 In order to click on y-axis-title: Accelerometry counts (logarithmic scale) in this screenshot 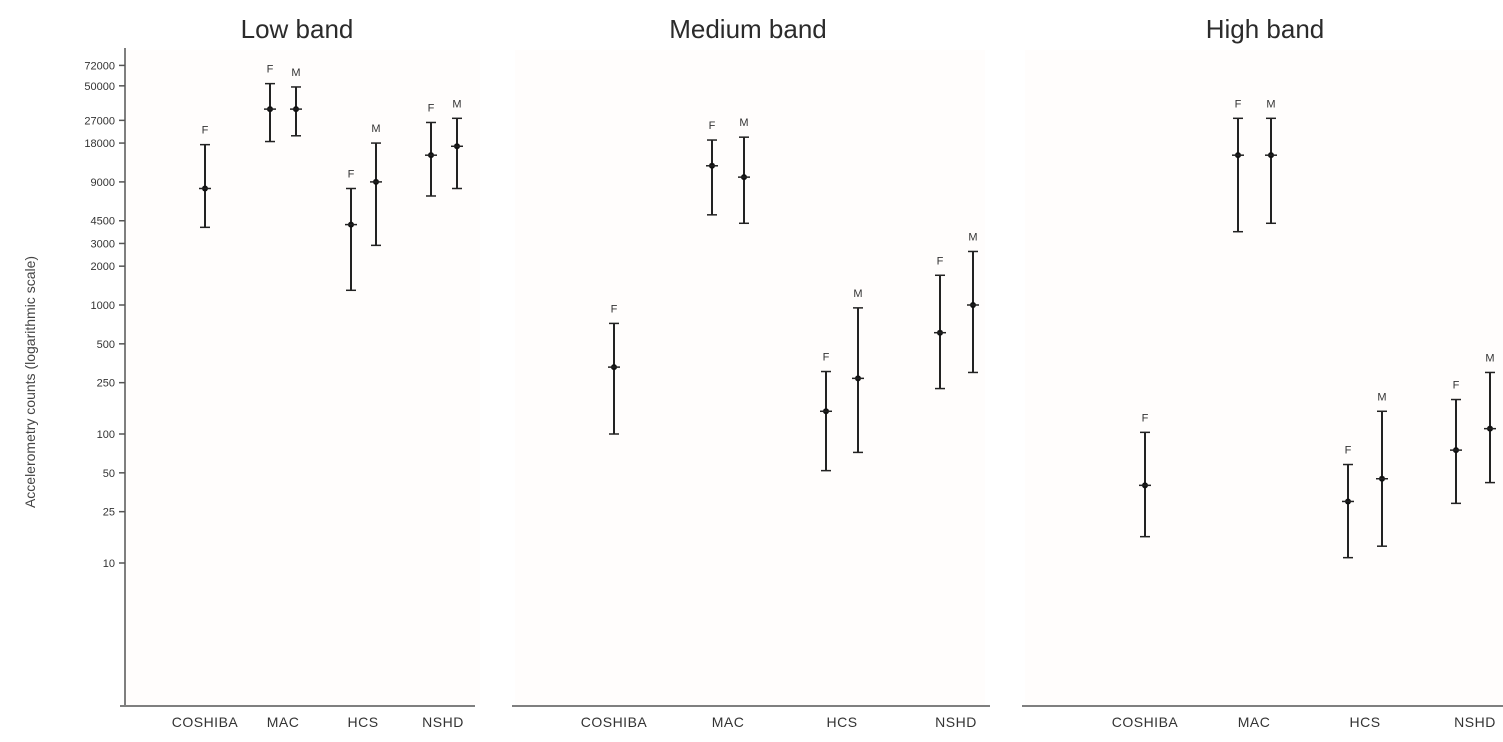, I will do `click(30, 382)`.